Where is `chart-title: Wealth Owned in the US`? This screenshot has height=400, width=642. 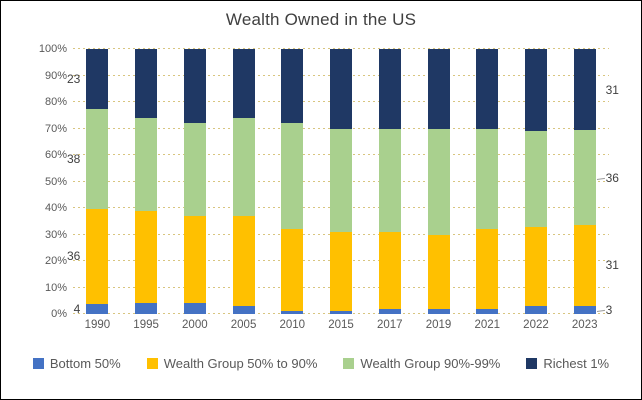
chart-title: Wealth Owned in the US is located at coordinates (321, 19).